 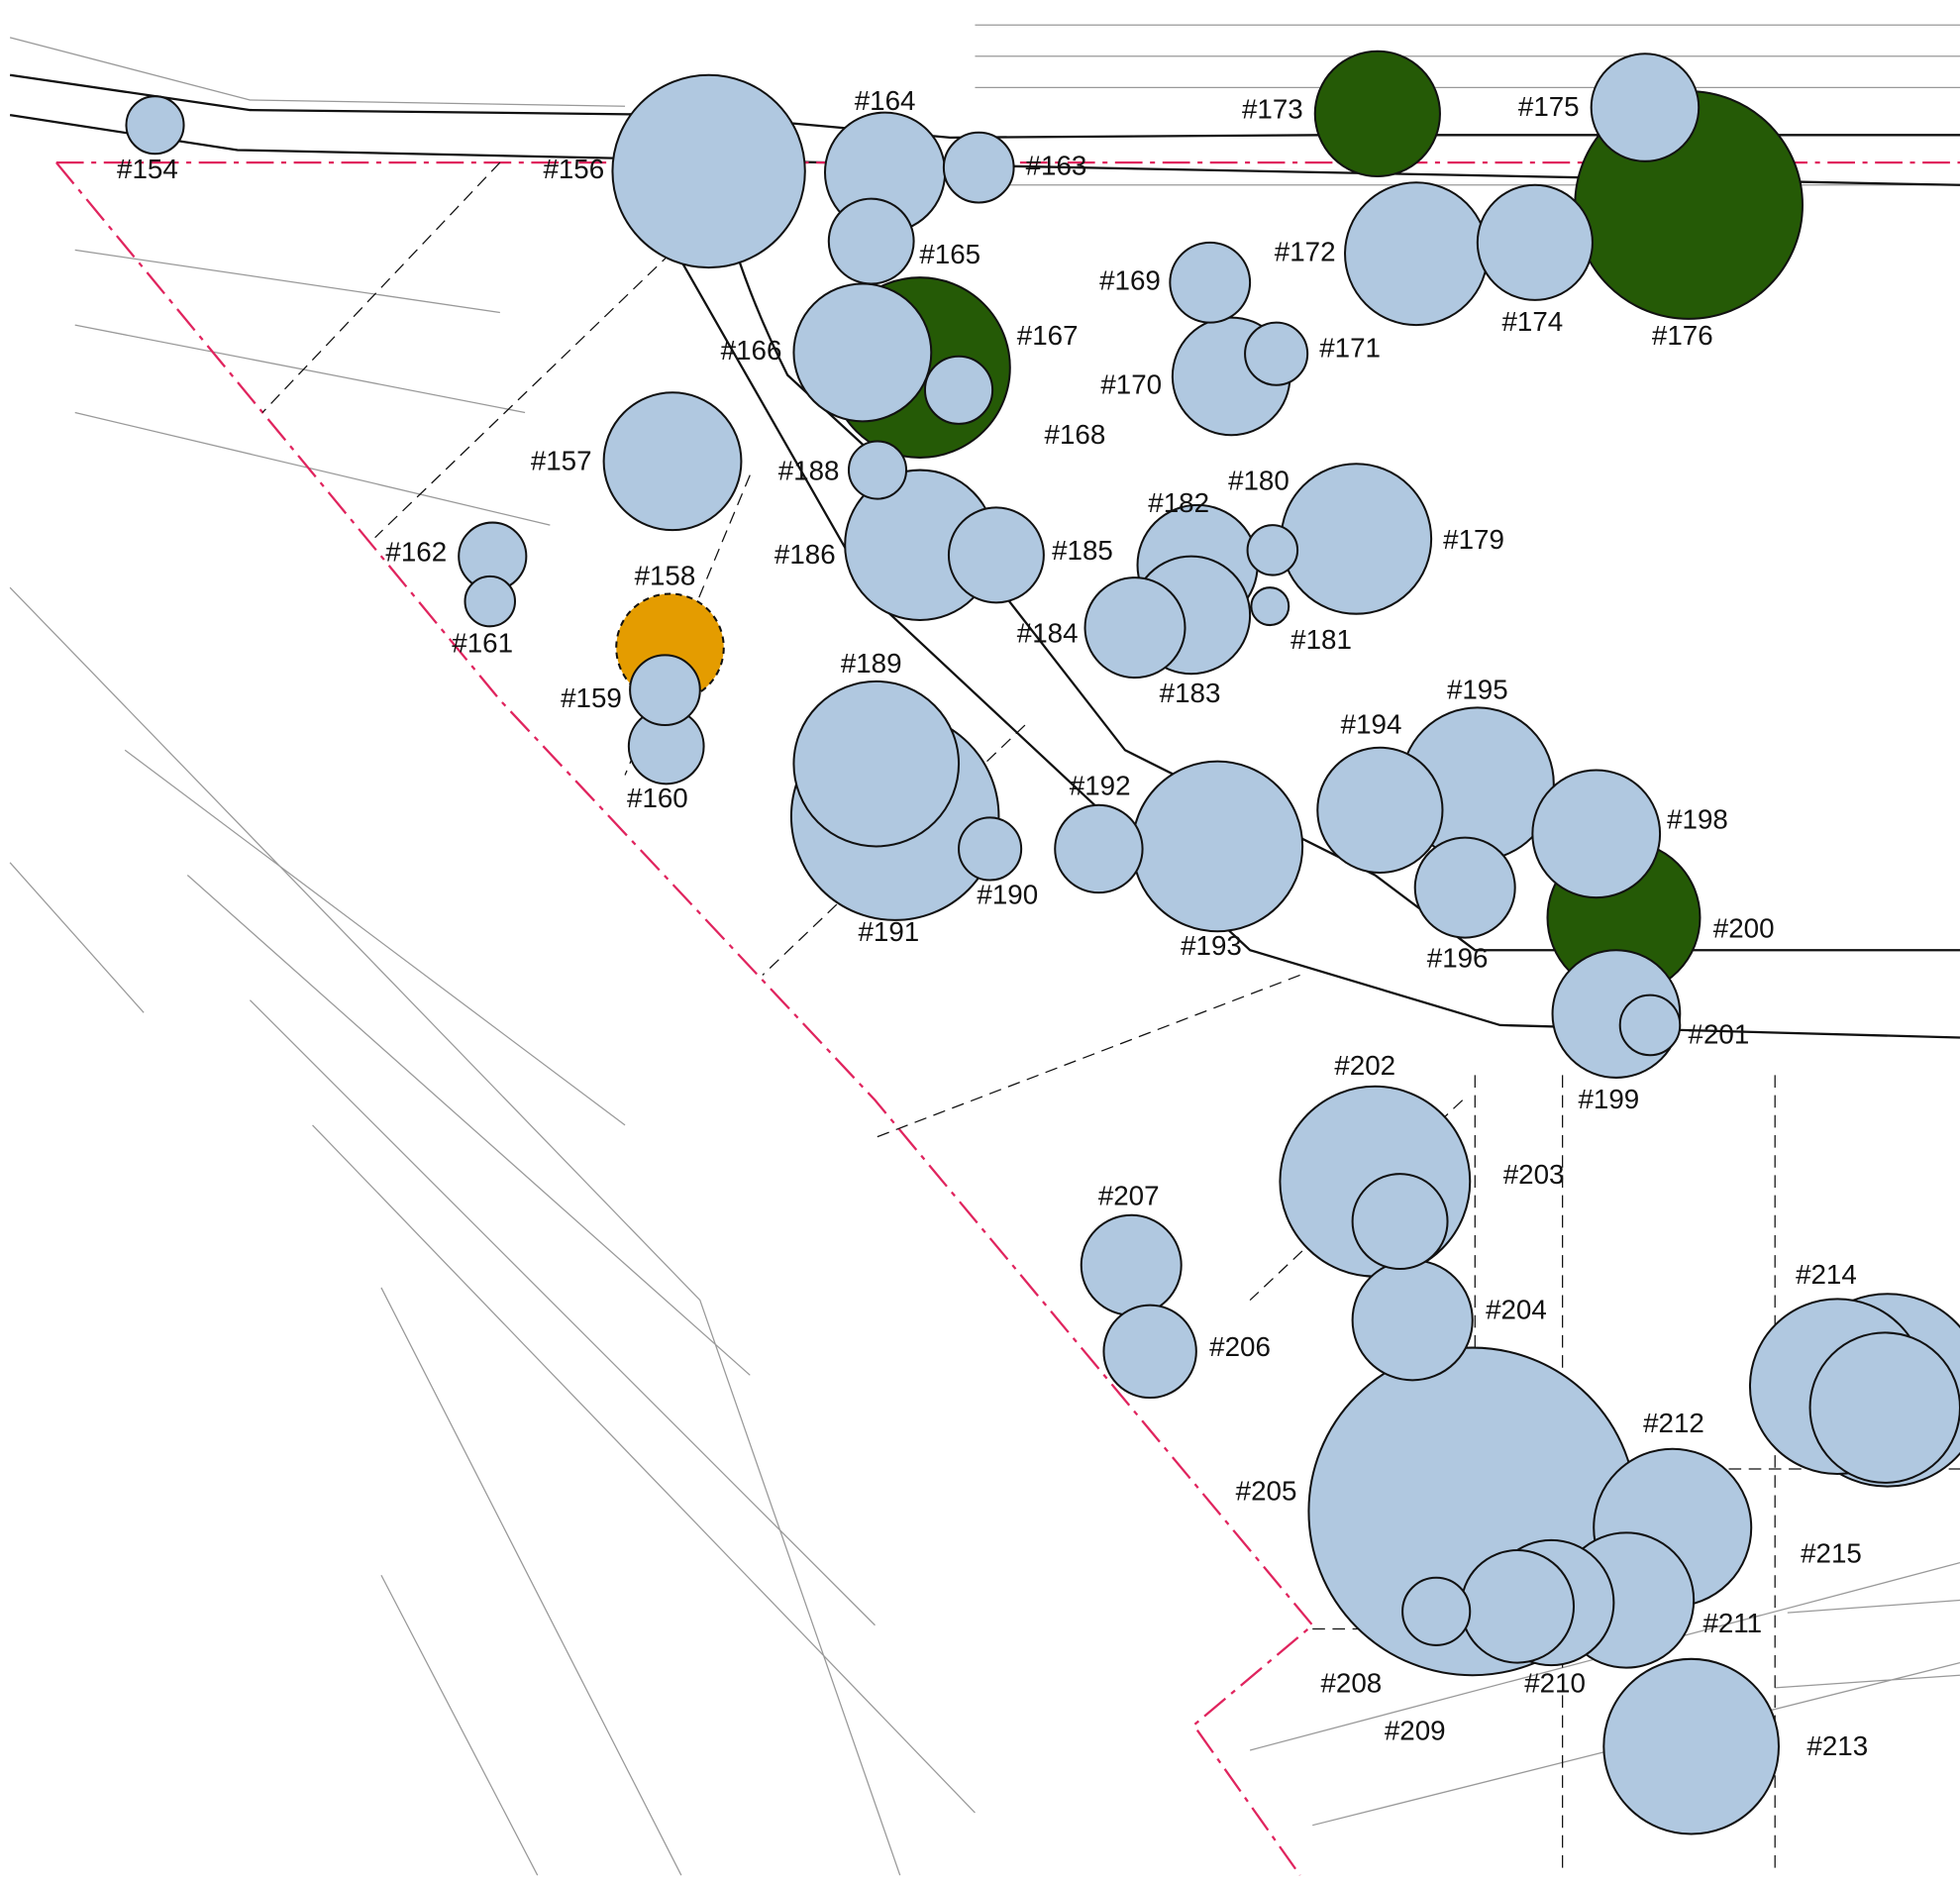 What do you see at coordinates (1474, 539) in the screenshot?
I see `tree-label: #179` at bounding box center [1474, 539].